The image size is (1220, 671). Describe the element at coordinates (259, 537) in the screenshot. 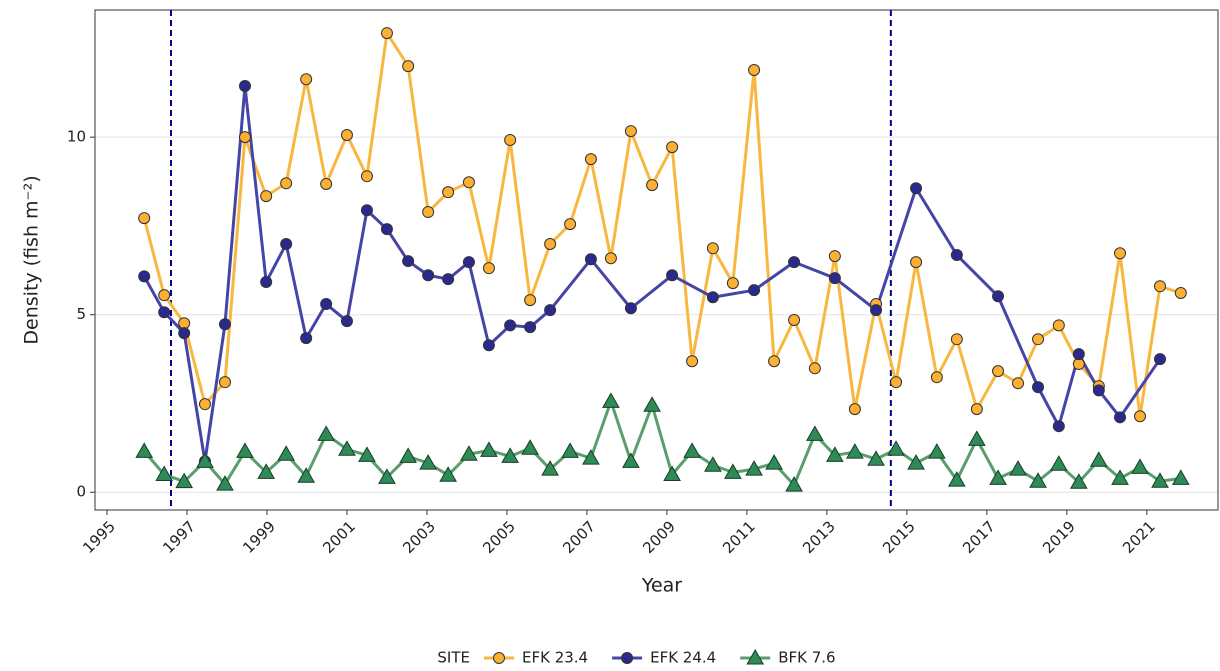

I see `x-tick-label: 1999` at that location.